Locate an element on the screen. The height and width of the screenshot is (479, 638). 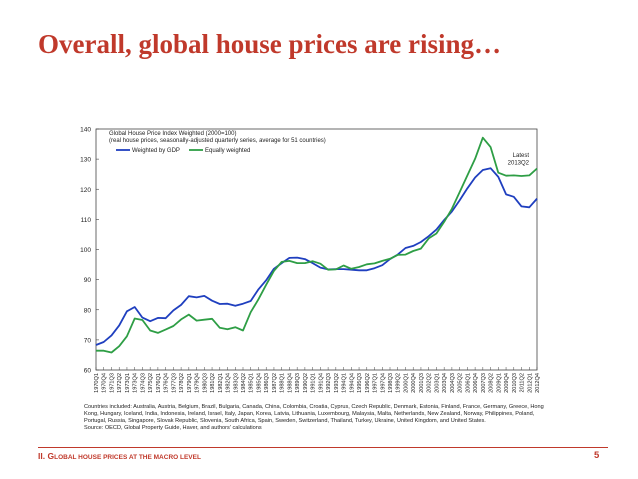
x-tick-label: 1979Q4 is located at coordinates (198, 383).